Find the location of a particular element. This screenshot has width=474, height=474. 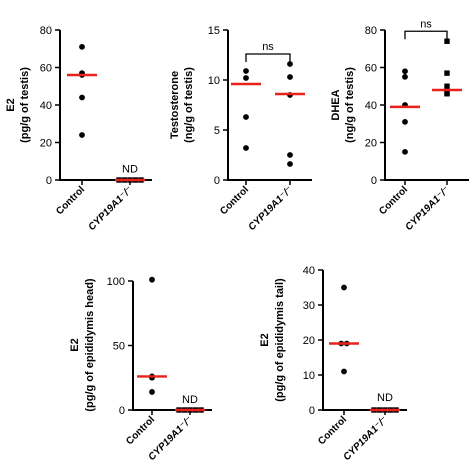

y-tick-label: 5 is located at coordinates (217, 131).